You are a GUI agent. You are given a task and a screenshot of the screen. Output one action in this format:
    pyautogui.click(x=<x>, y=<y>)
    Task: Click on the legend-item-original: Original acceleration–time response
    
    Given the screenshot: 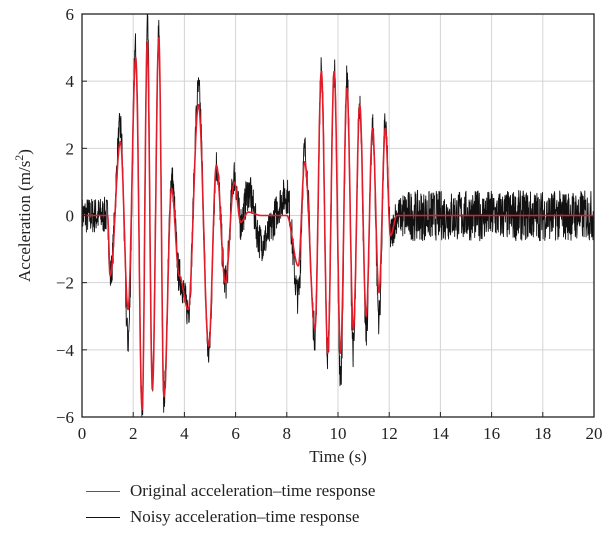 What is the action you would take?
    pyautogui.click(x=230, y=491)
    